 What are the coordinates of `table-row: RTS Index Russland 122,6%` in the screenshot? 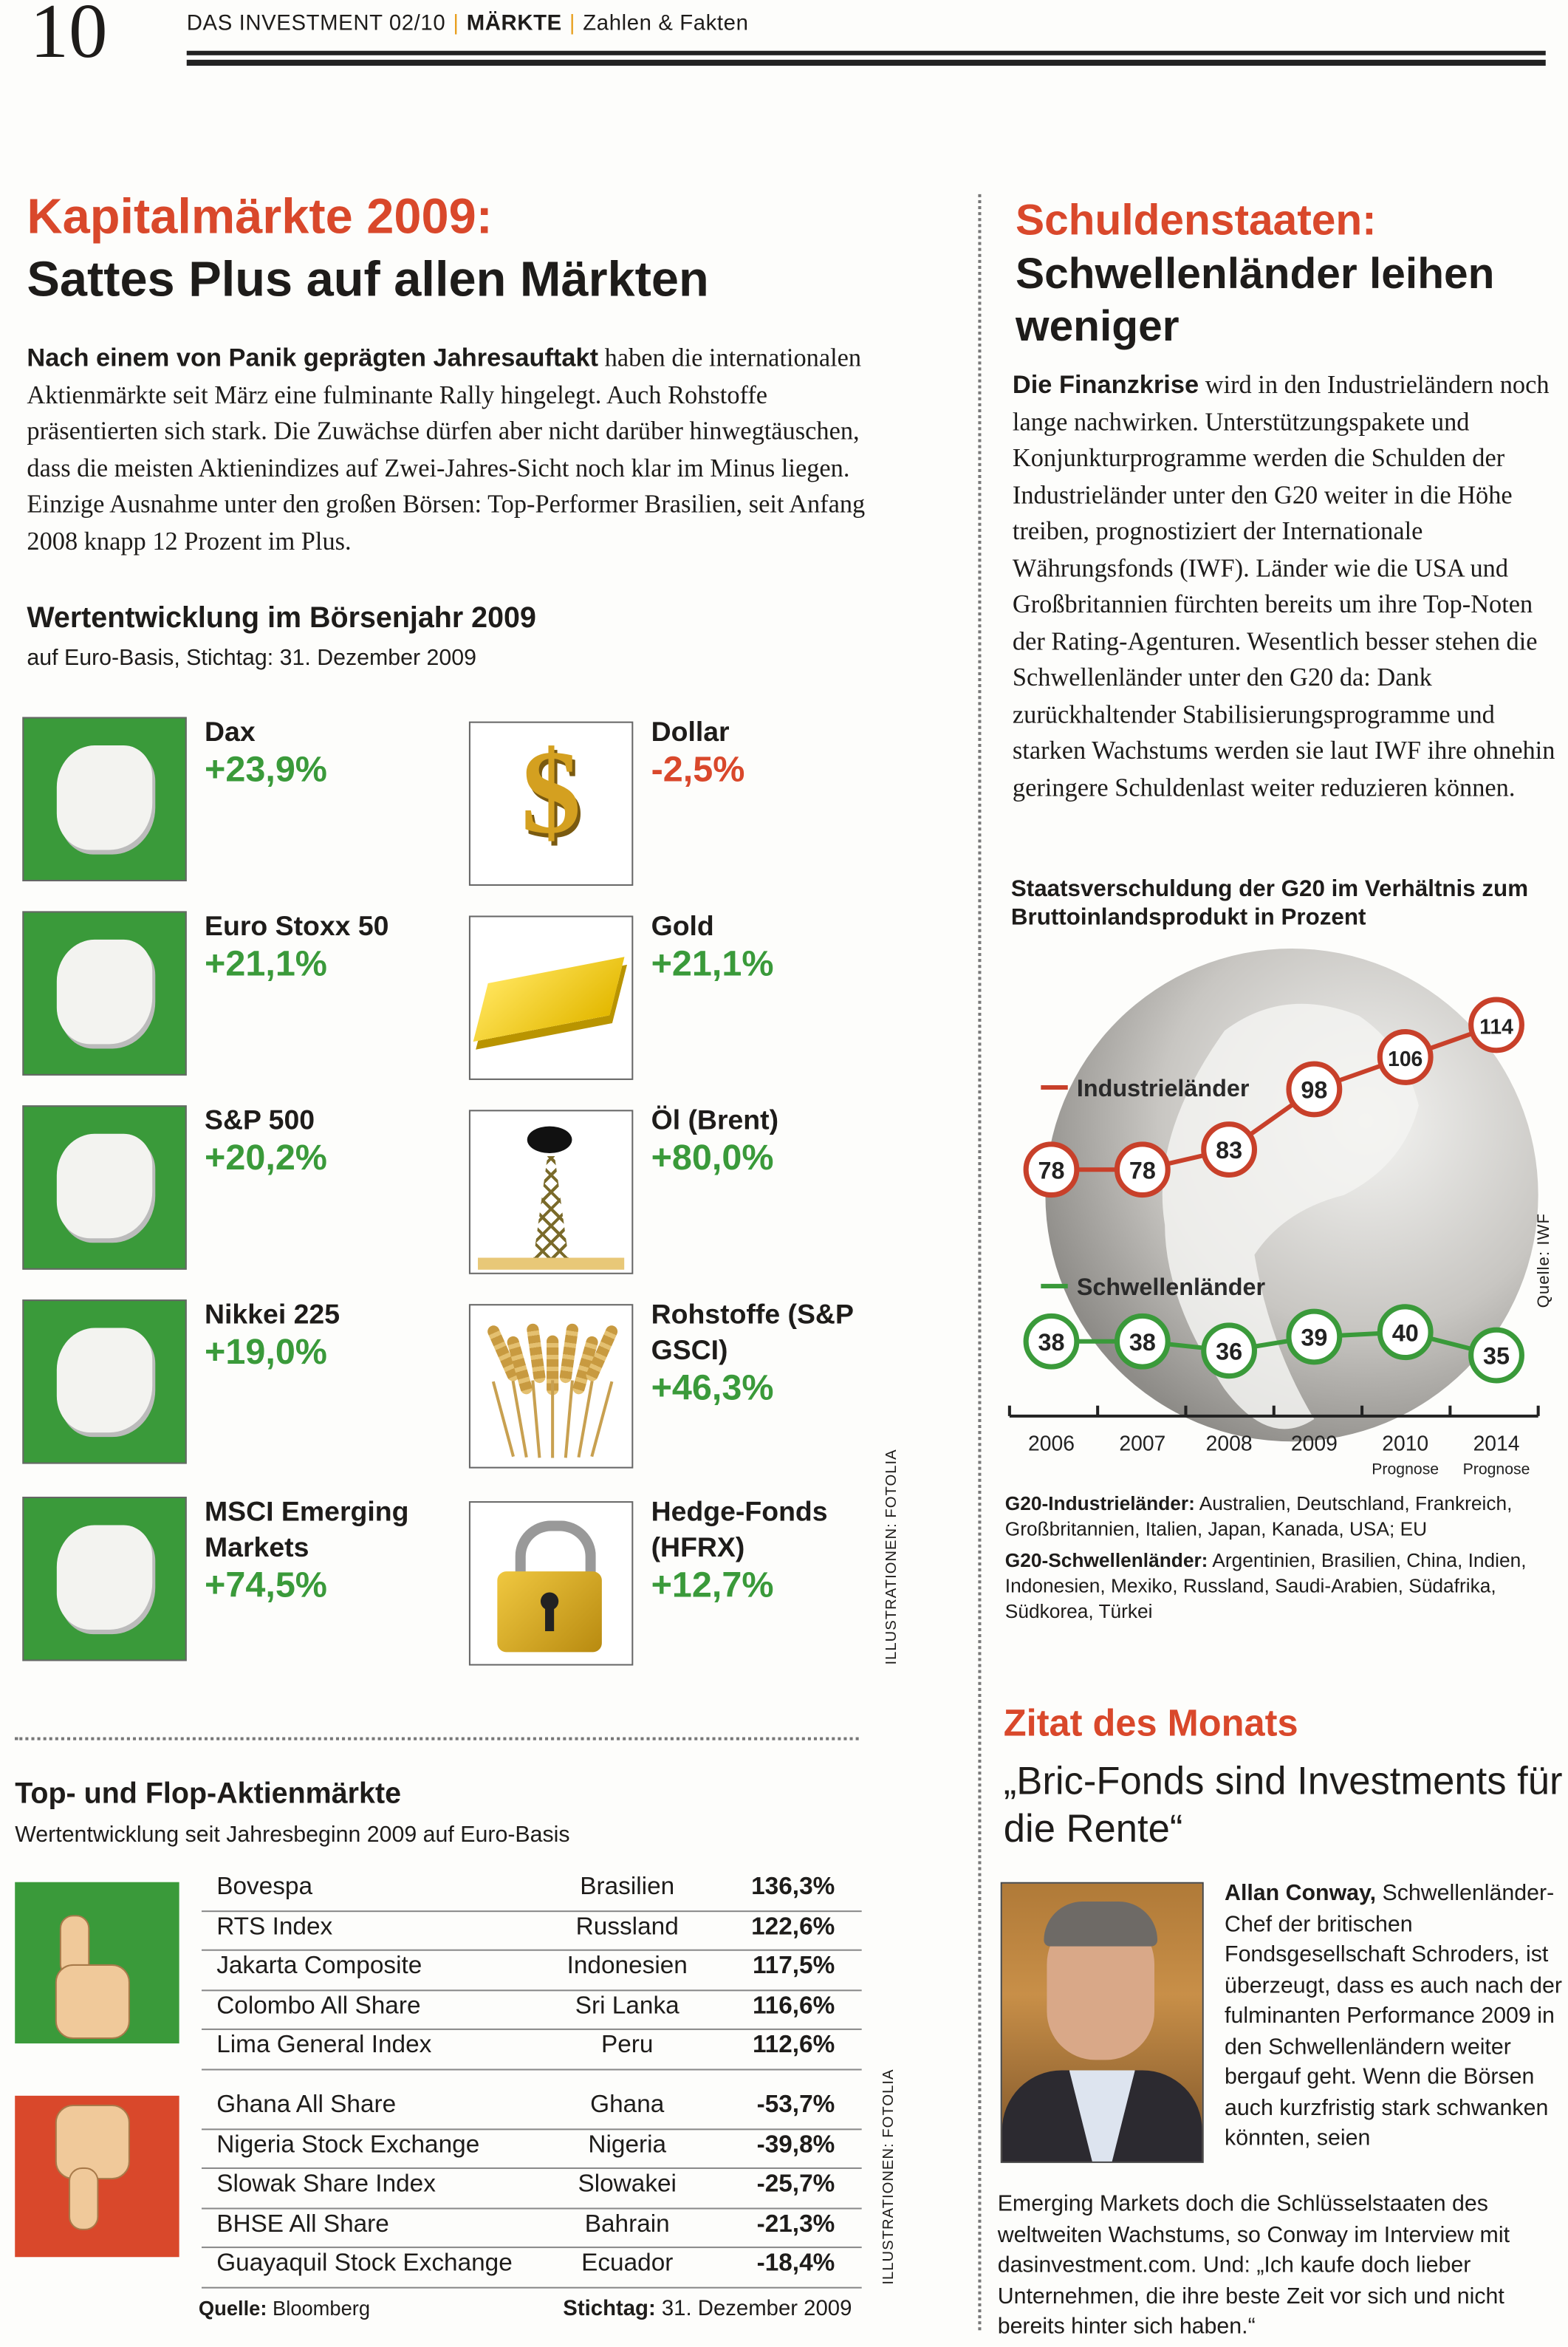 It's located at (531, 1930).